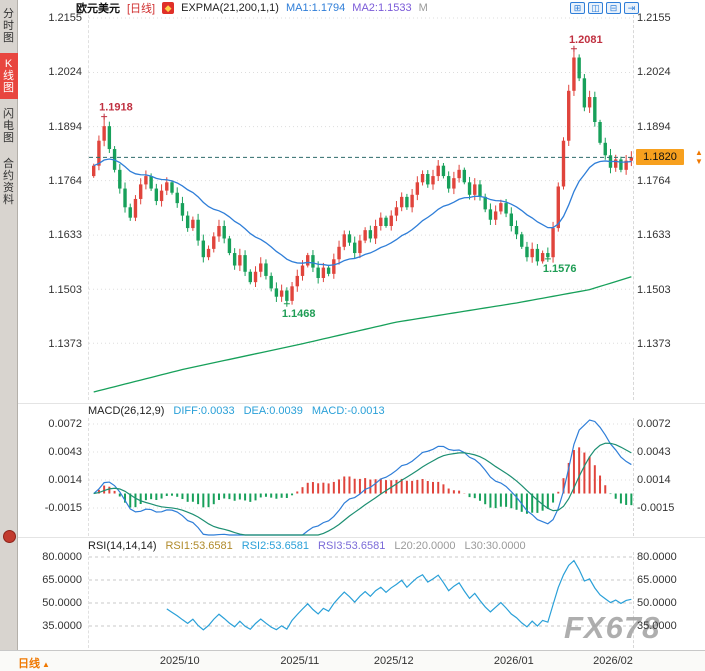  I want to click on macd-dea-value: DEA:0.0039, so click(273, 410).